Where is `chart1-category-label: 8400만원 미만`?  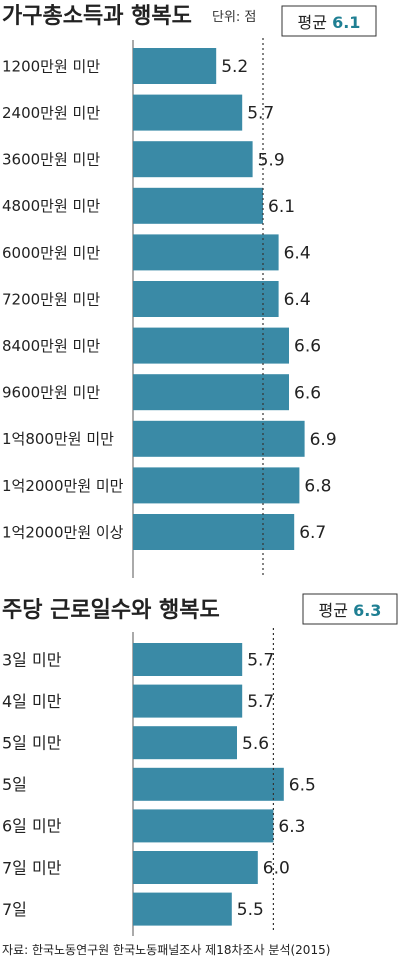
chart1-category-label: 8400만원 미만 is located at coordinates (51, 346).